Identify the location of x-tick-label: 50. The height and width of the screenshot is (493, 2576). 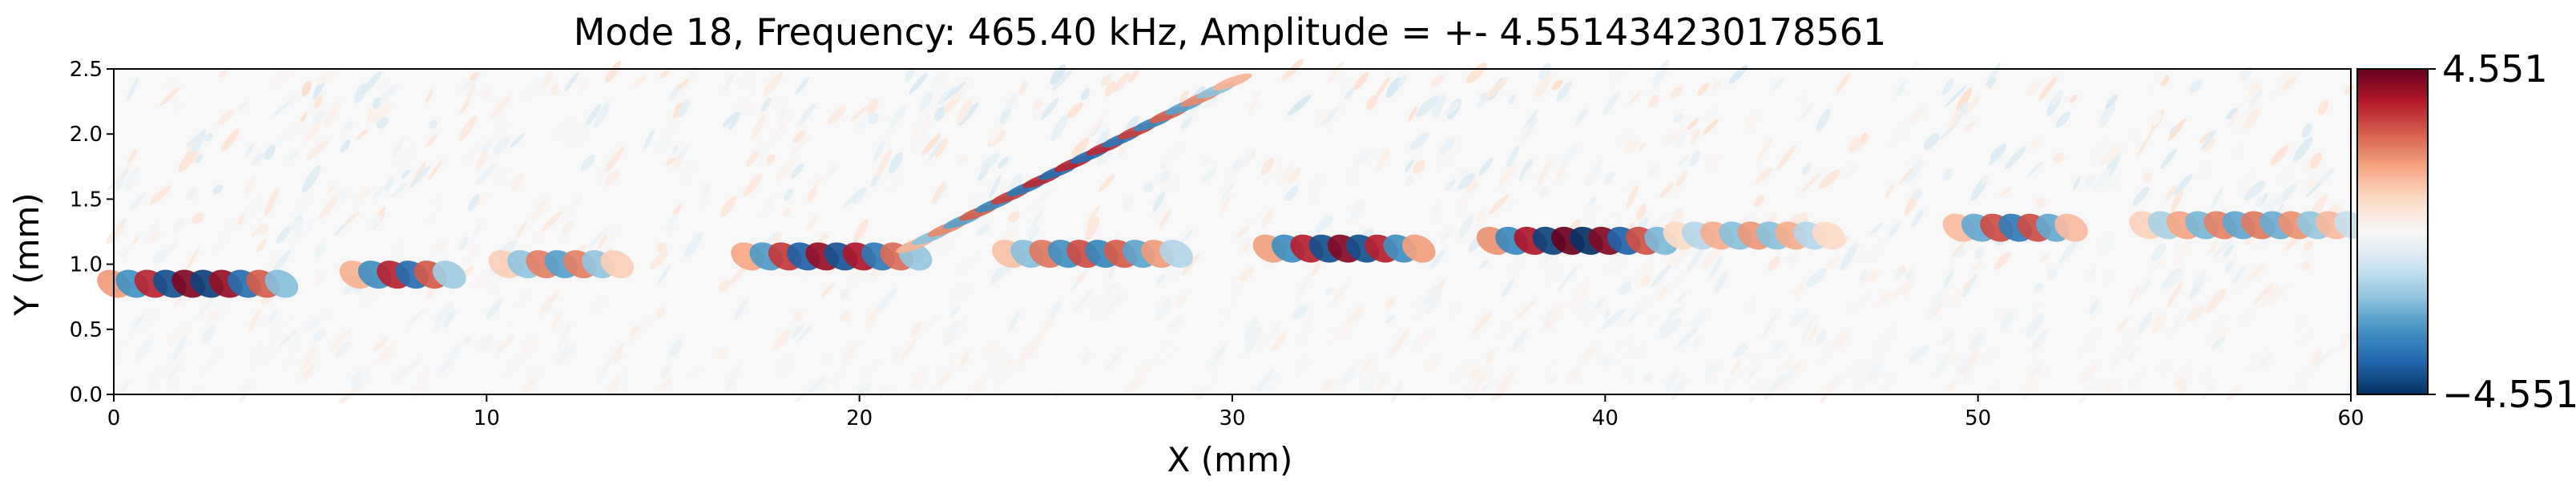
(1978, 418).